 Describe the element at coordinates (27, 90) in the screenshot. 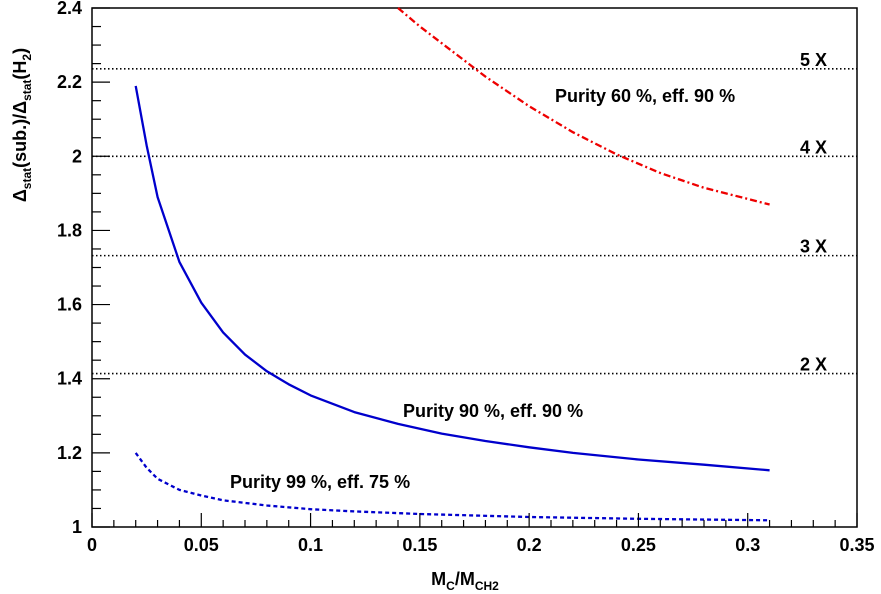

I see `y-title-sub2: stat` at that location.